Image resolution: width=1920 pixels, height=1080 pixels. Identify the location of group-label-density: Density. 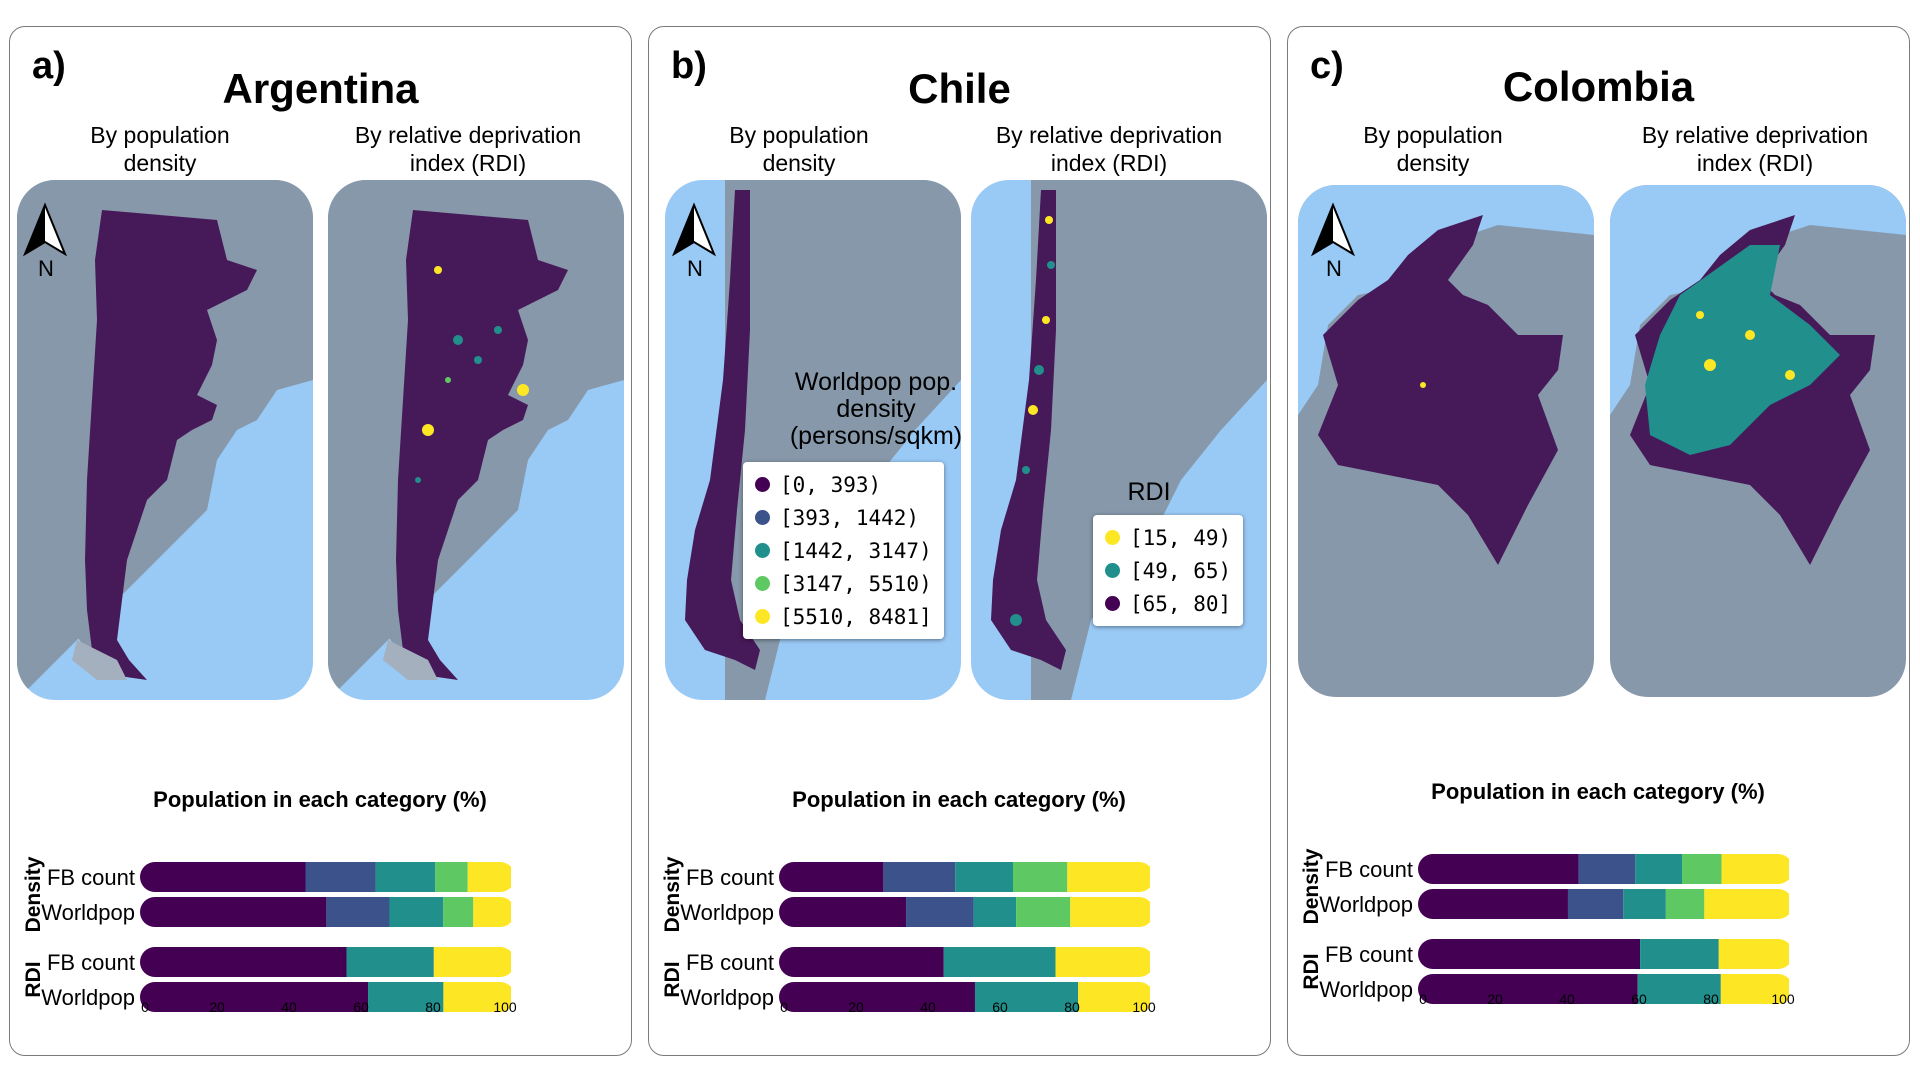
(33, 894).